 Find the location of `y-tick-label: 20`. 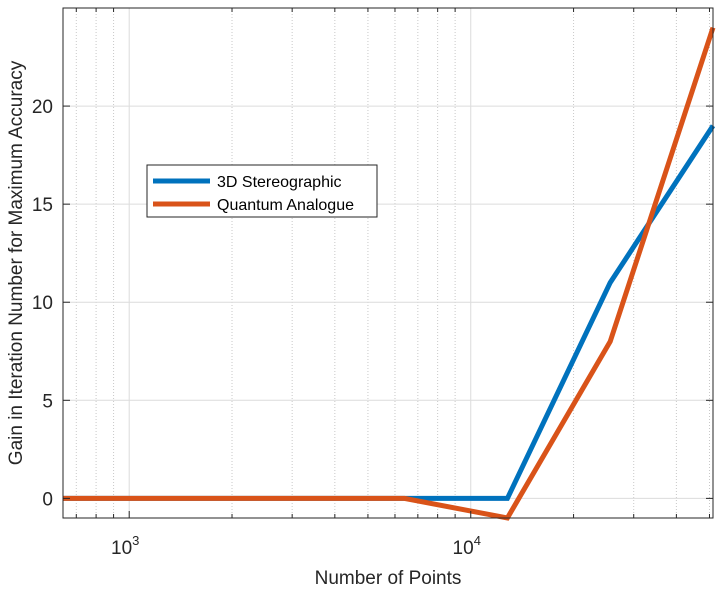

y-tick-label: 20 is located at coordinates (42, 107).